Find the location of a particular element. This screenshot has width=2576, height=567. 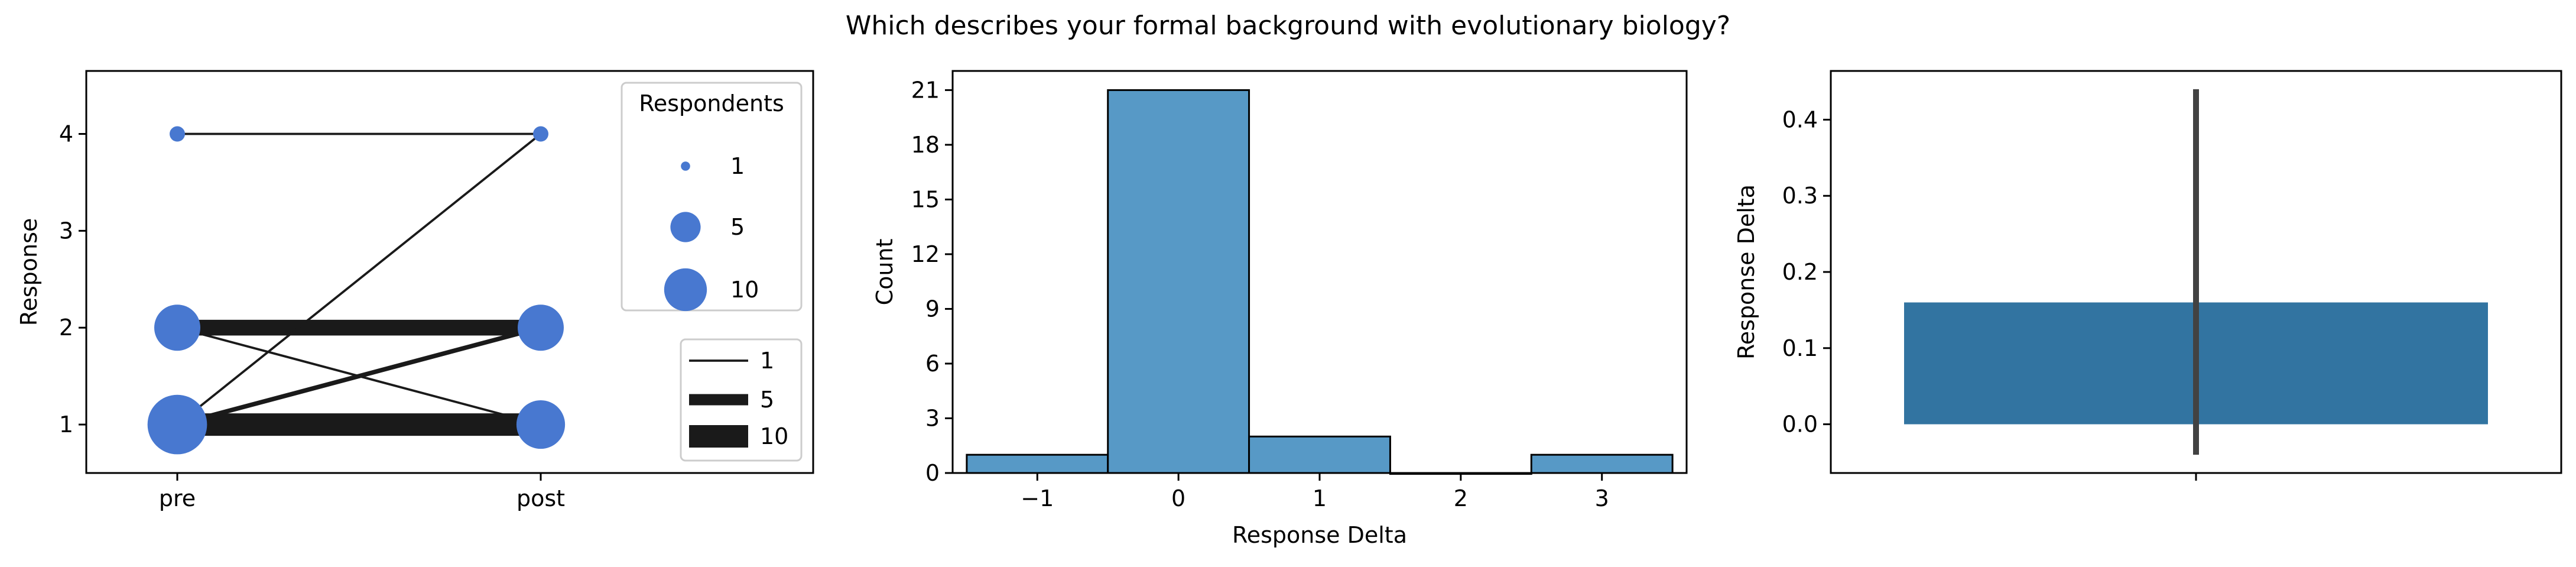

histogram-ytick-label: 15 is located at coordinates (925, 199).